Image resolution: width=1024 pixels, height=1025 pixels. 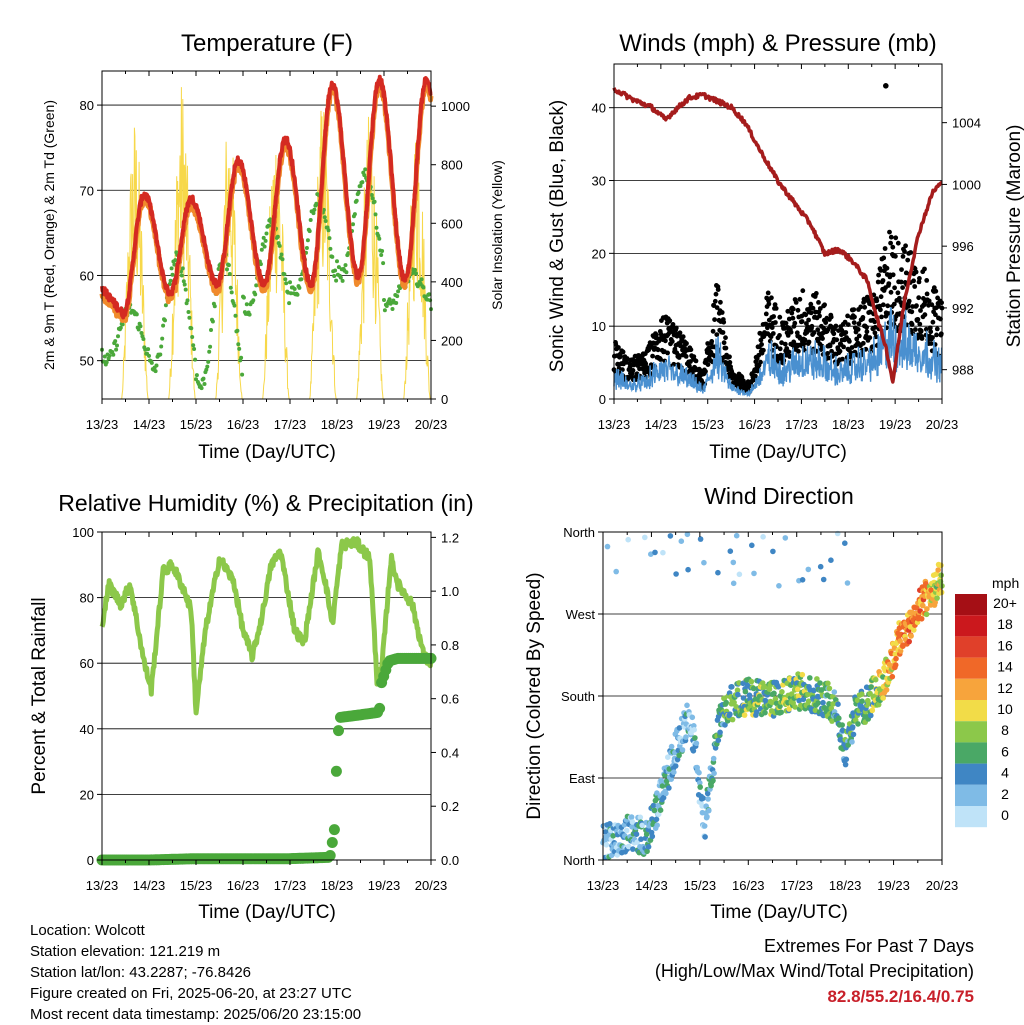 What do you see at coordinates (582, 778) in the screenshot?
I see `ytick-label: East` at bounding box center [582, 778].